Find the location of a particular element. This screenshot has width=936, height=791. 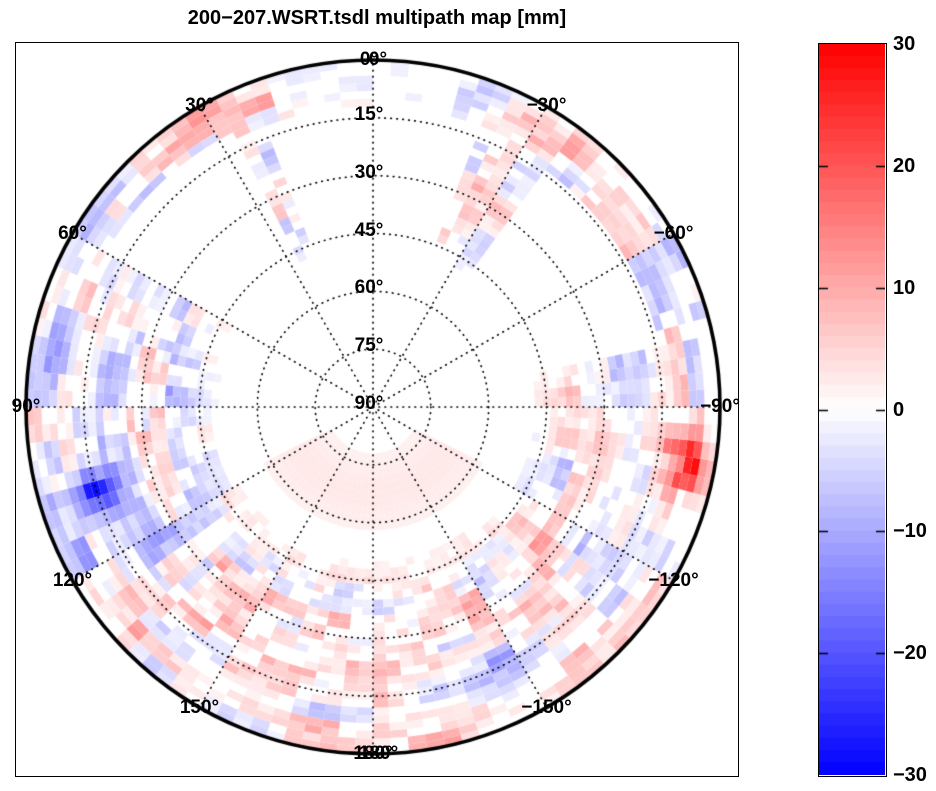

azimuth-tick-label: −120° is located at coordinates (673, 580).